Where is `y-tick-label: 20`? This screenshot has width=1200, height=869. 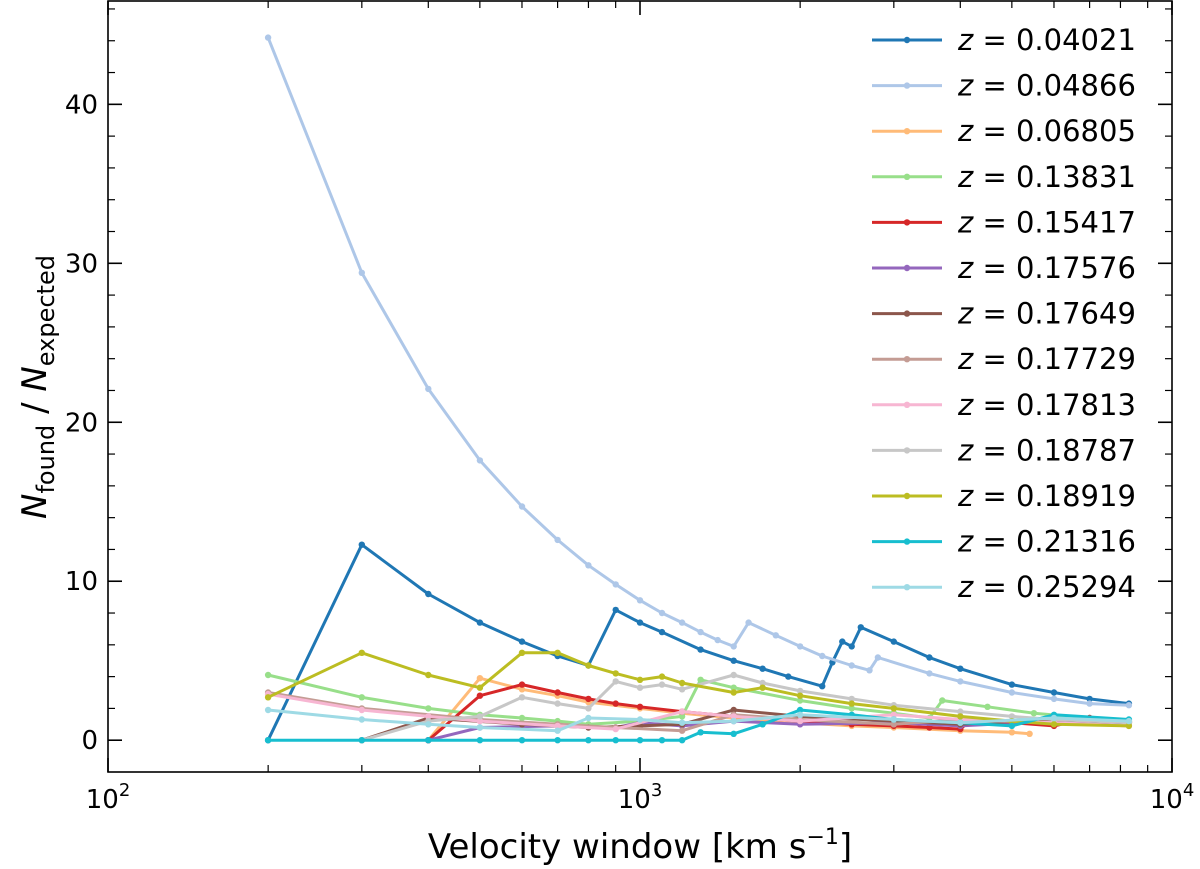 y-tick-label: 20 is located at coordinates (81, 423).